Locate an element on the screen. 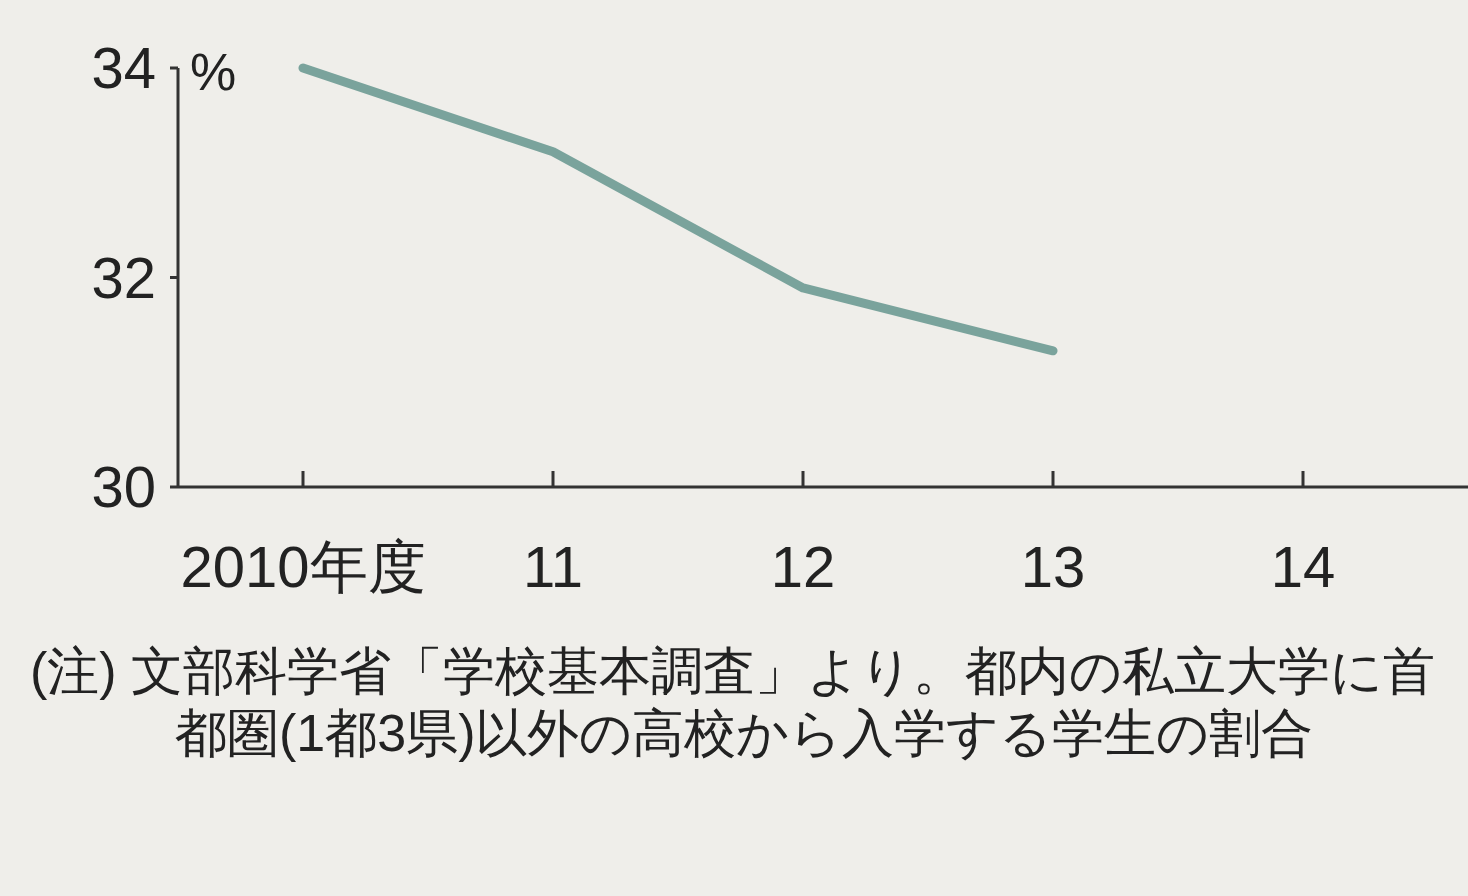  x-tick-label: 11 is located at coordinates (553, 566).